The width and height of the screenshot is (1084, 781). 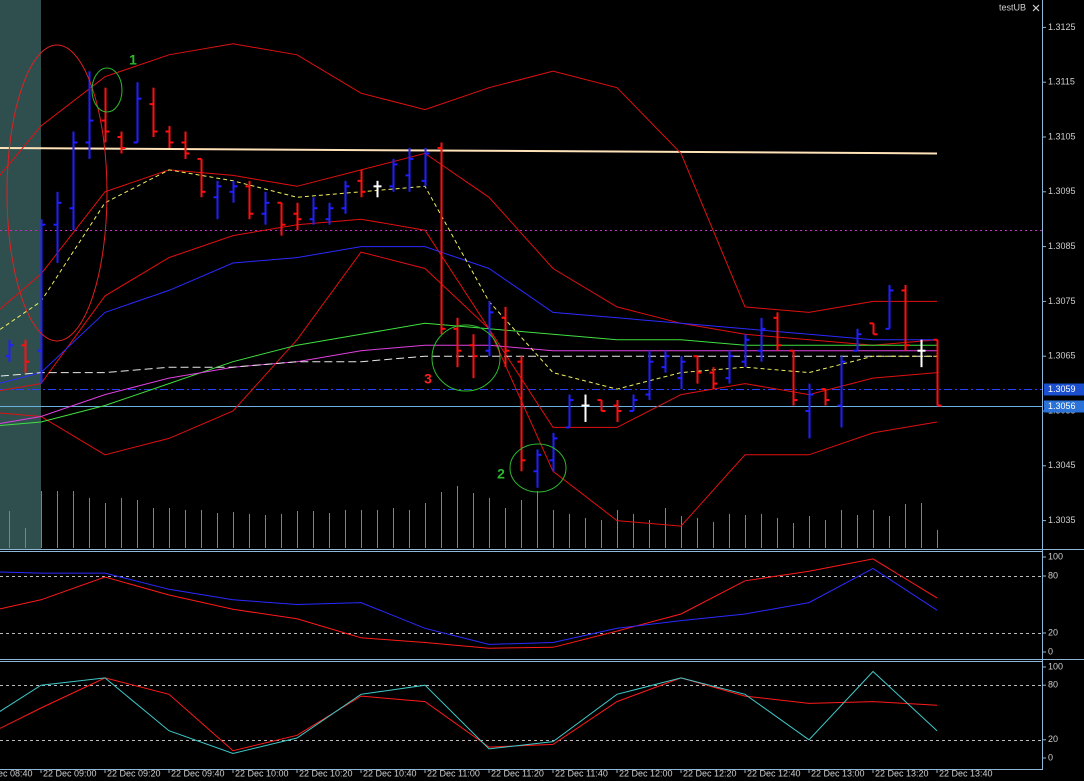 What do you see at coordinates (70, 773) in the screenshot?
I see `x-tick-label: 22 Dec 09:00` at bounding box center [70, 773].